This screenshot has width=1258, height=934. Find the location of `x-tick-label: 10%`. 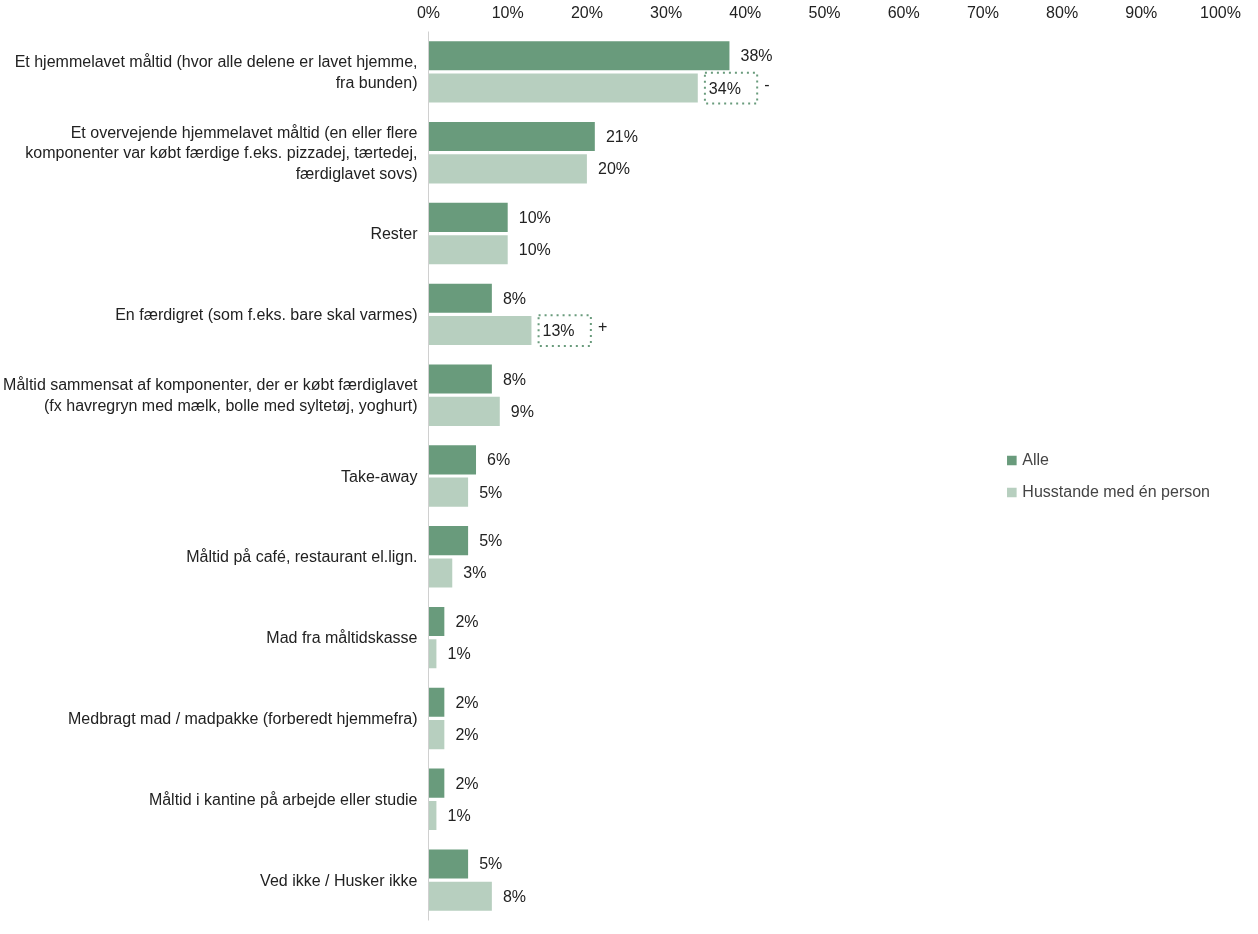

x-tick-label: 10% is located at coordinates (507, 12).